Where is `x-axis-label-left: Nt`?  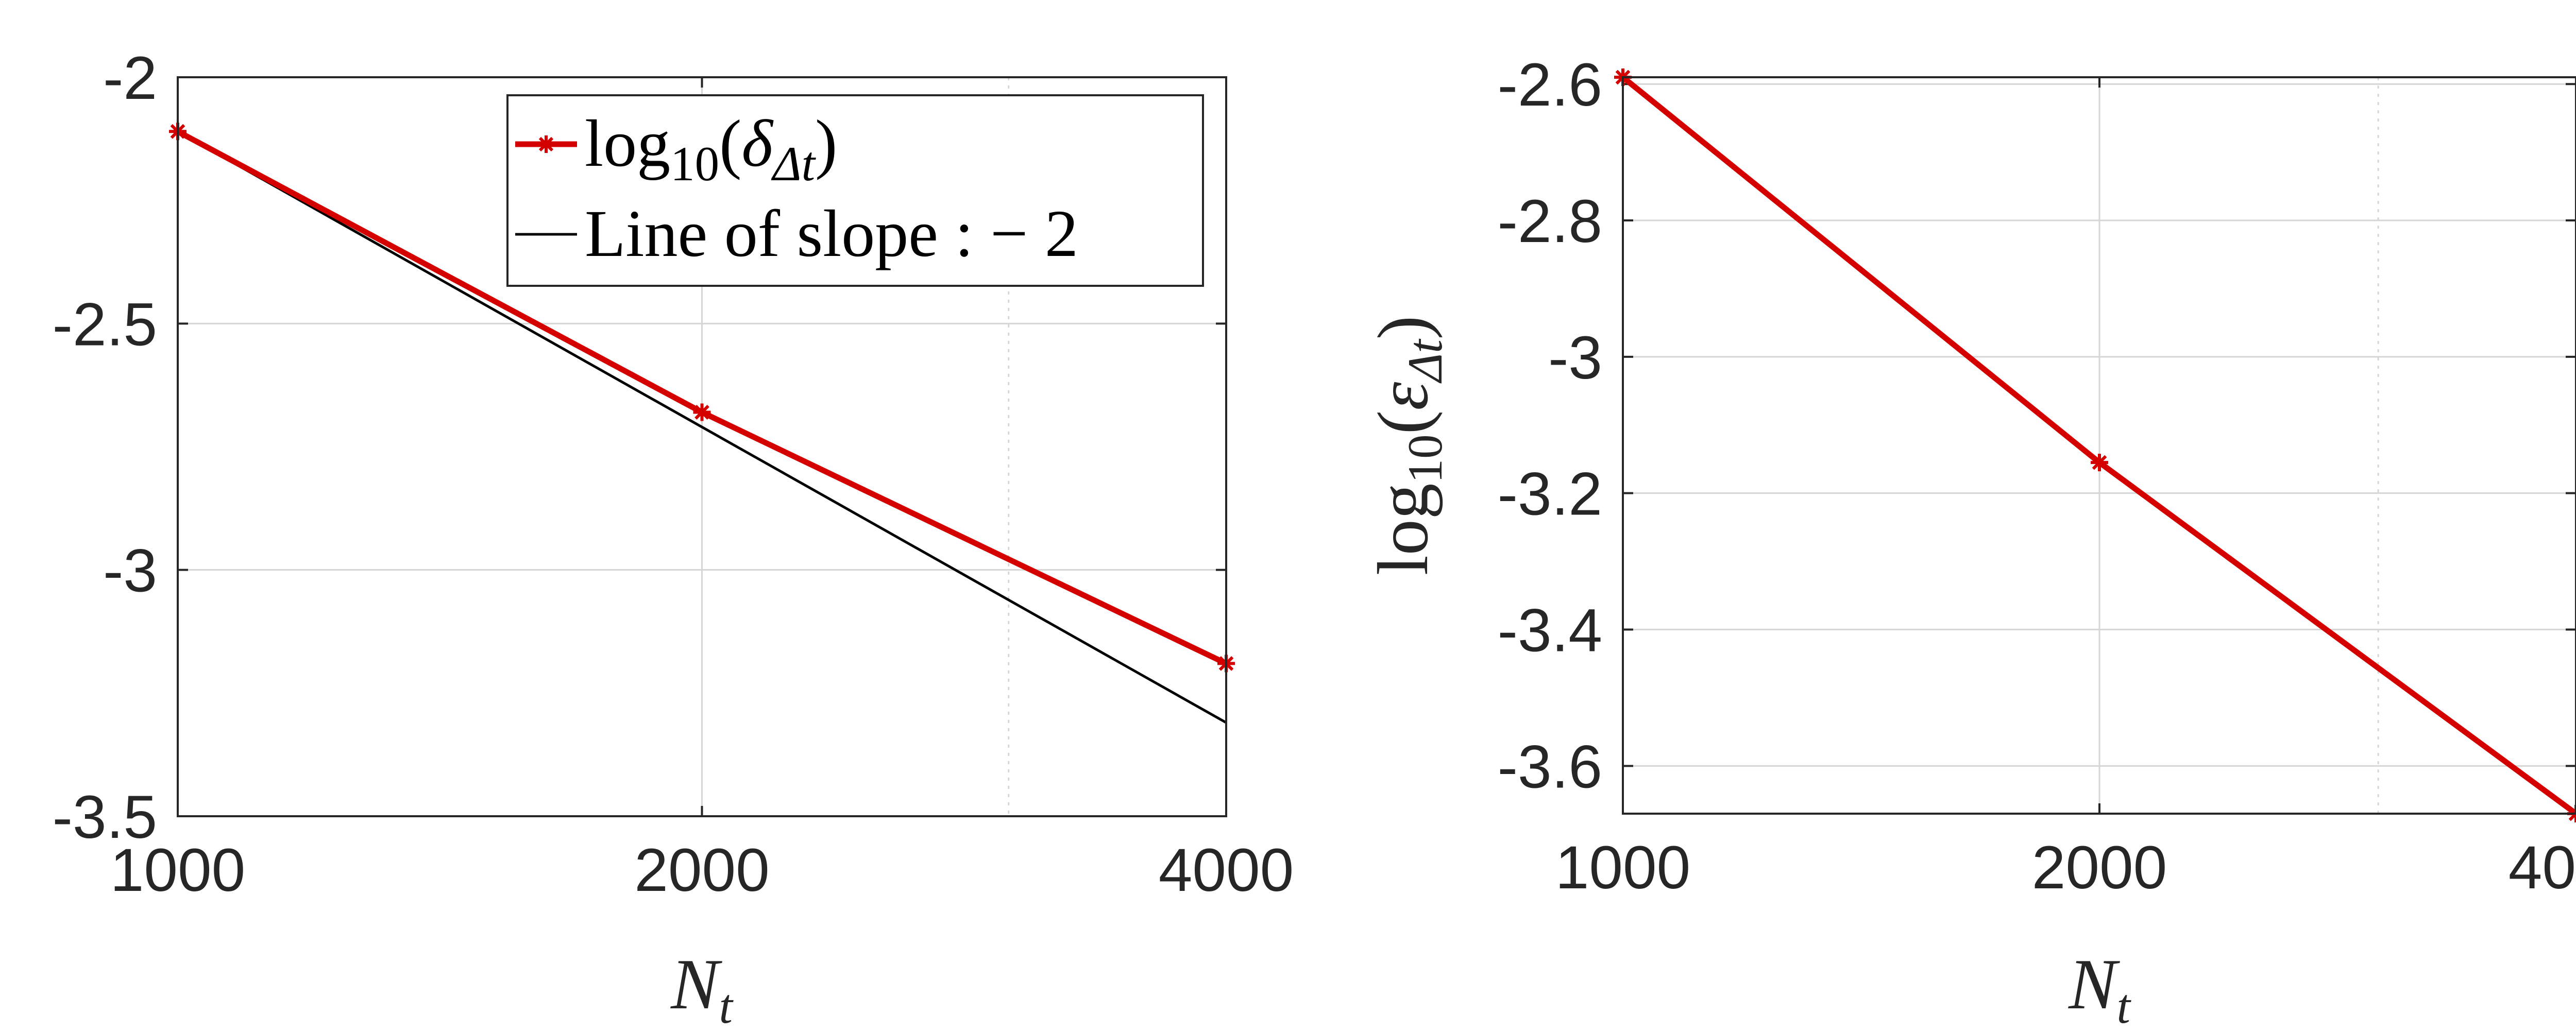
x-axis-label-left: Nt is located at coordinates (702, 988).